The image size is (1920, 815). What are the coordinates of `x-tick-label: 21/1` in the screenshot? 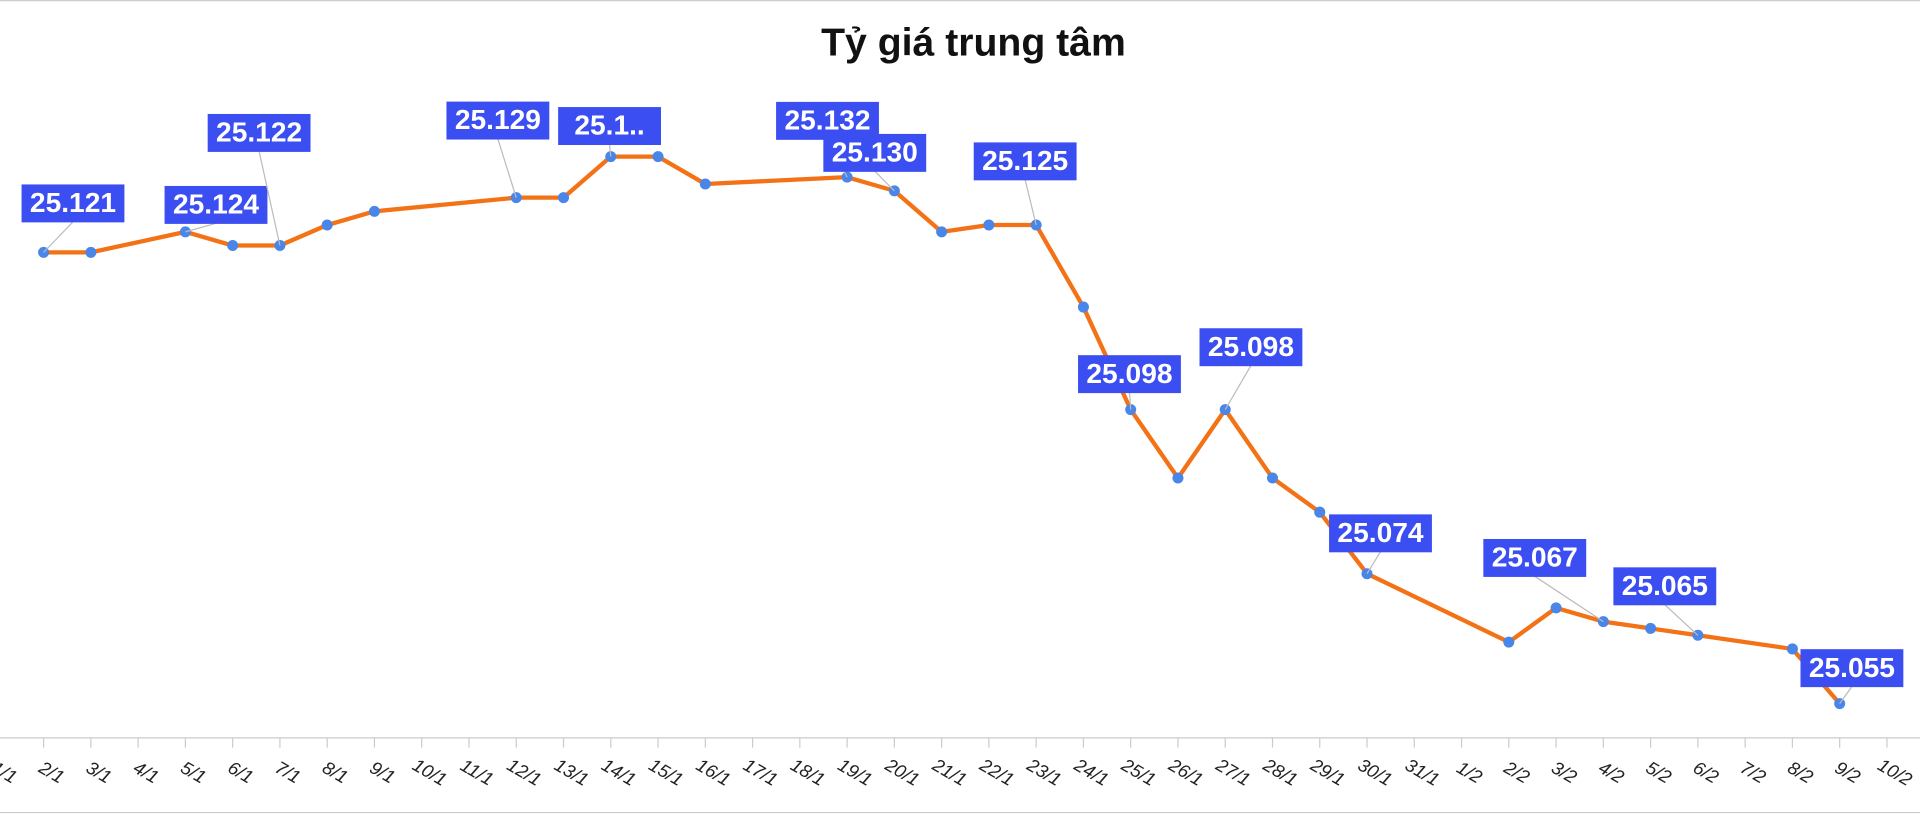 It's located at (949, 771).